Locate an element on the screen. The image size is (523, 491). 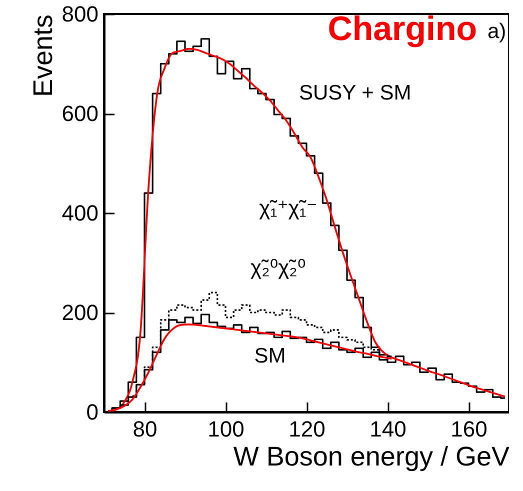
annotation: χ̃₂⁰χ̃₂⁰ is located at coordinates (278, 268).